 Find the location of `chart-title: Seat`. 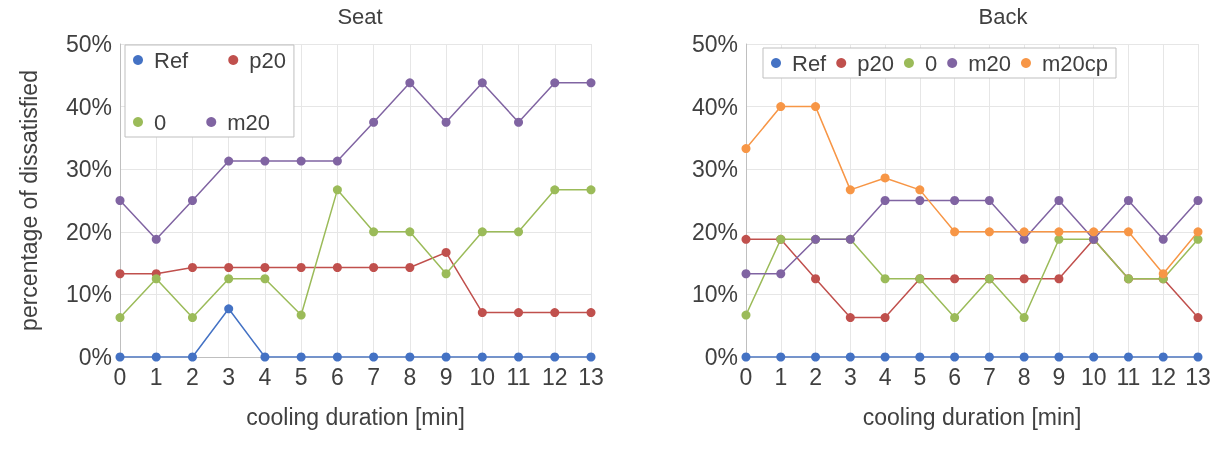

chart-title: Seat is located at coordinates (360, 16).